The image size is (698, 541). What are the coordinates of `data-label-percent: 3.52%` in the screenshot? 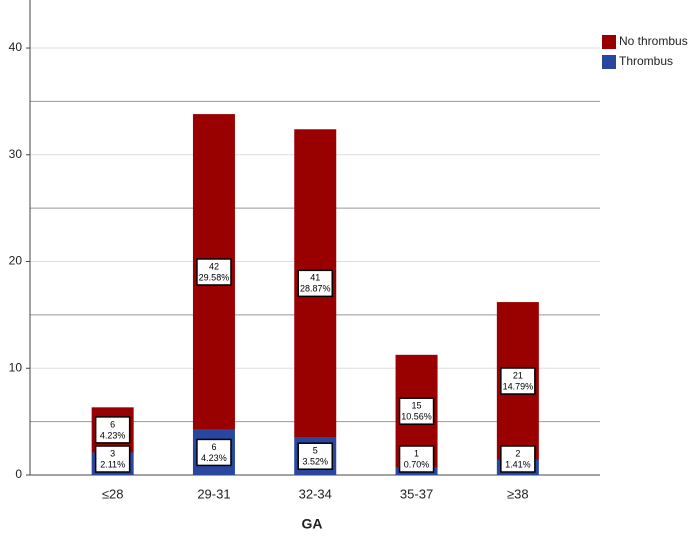 It's located at (315, 462).